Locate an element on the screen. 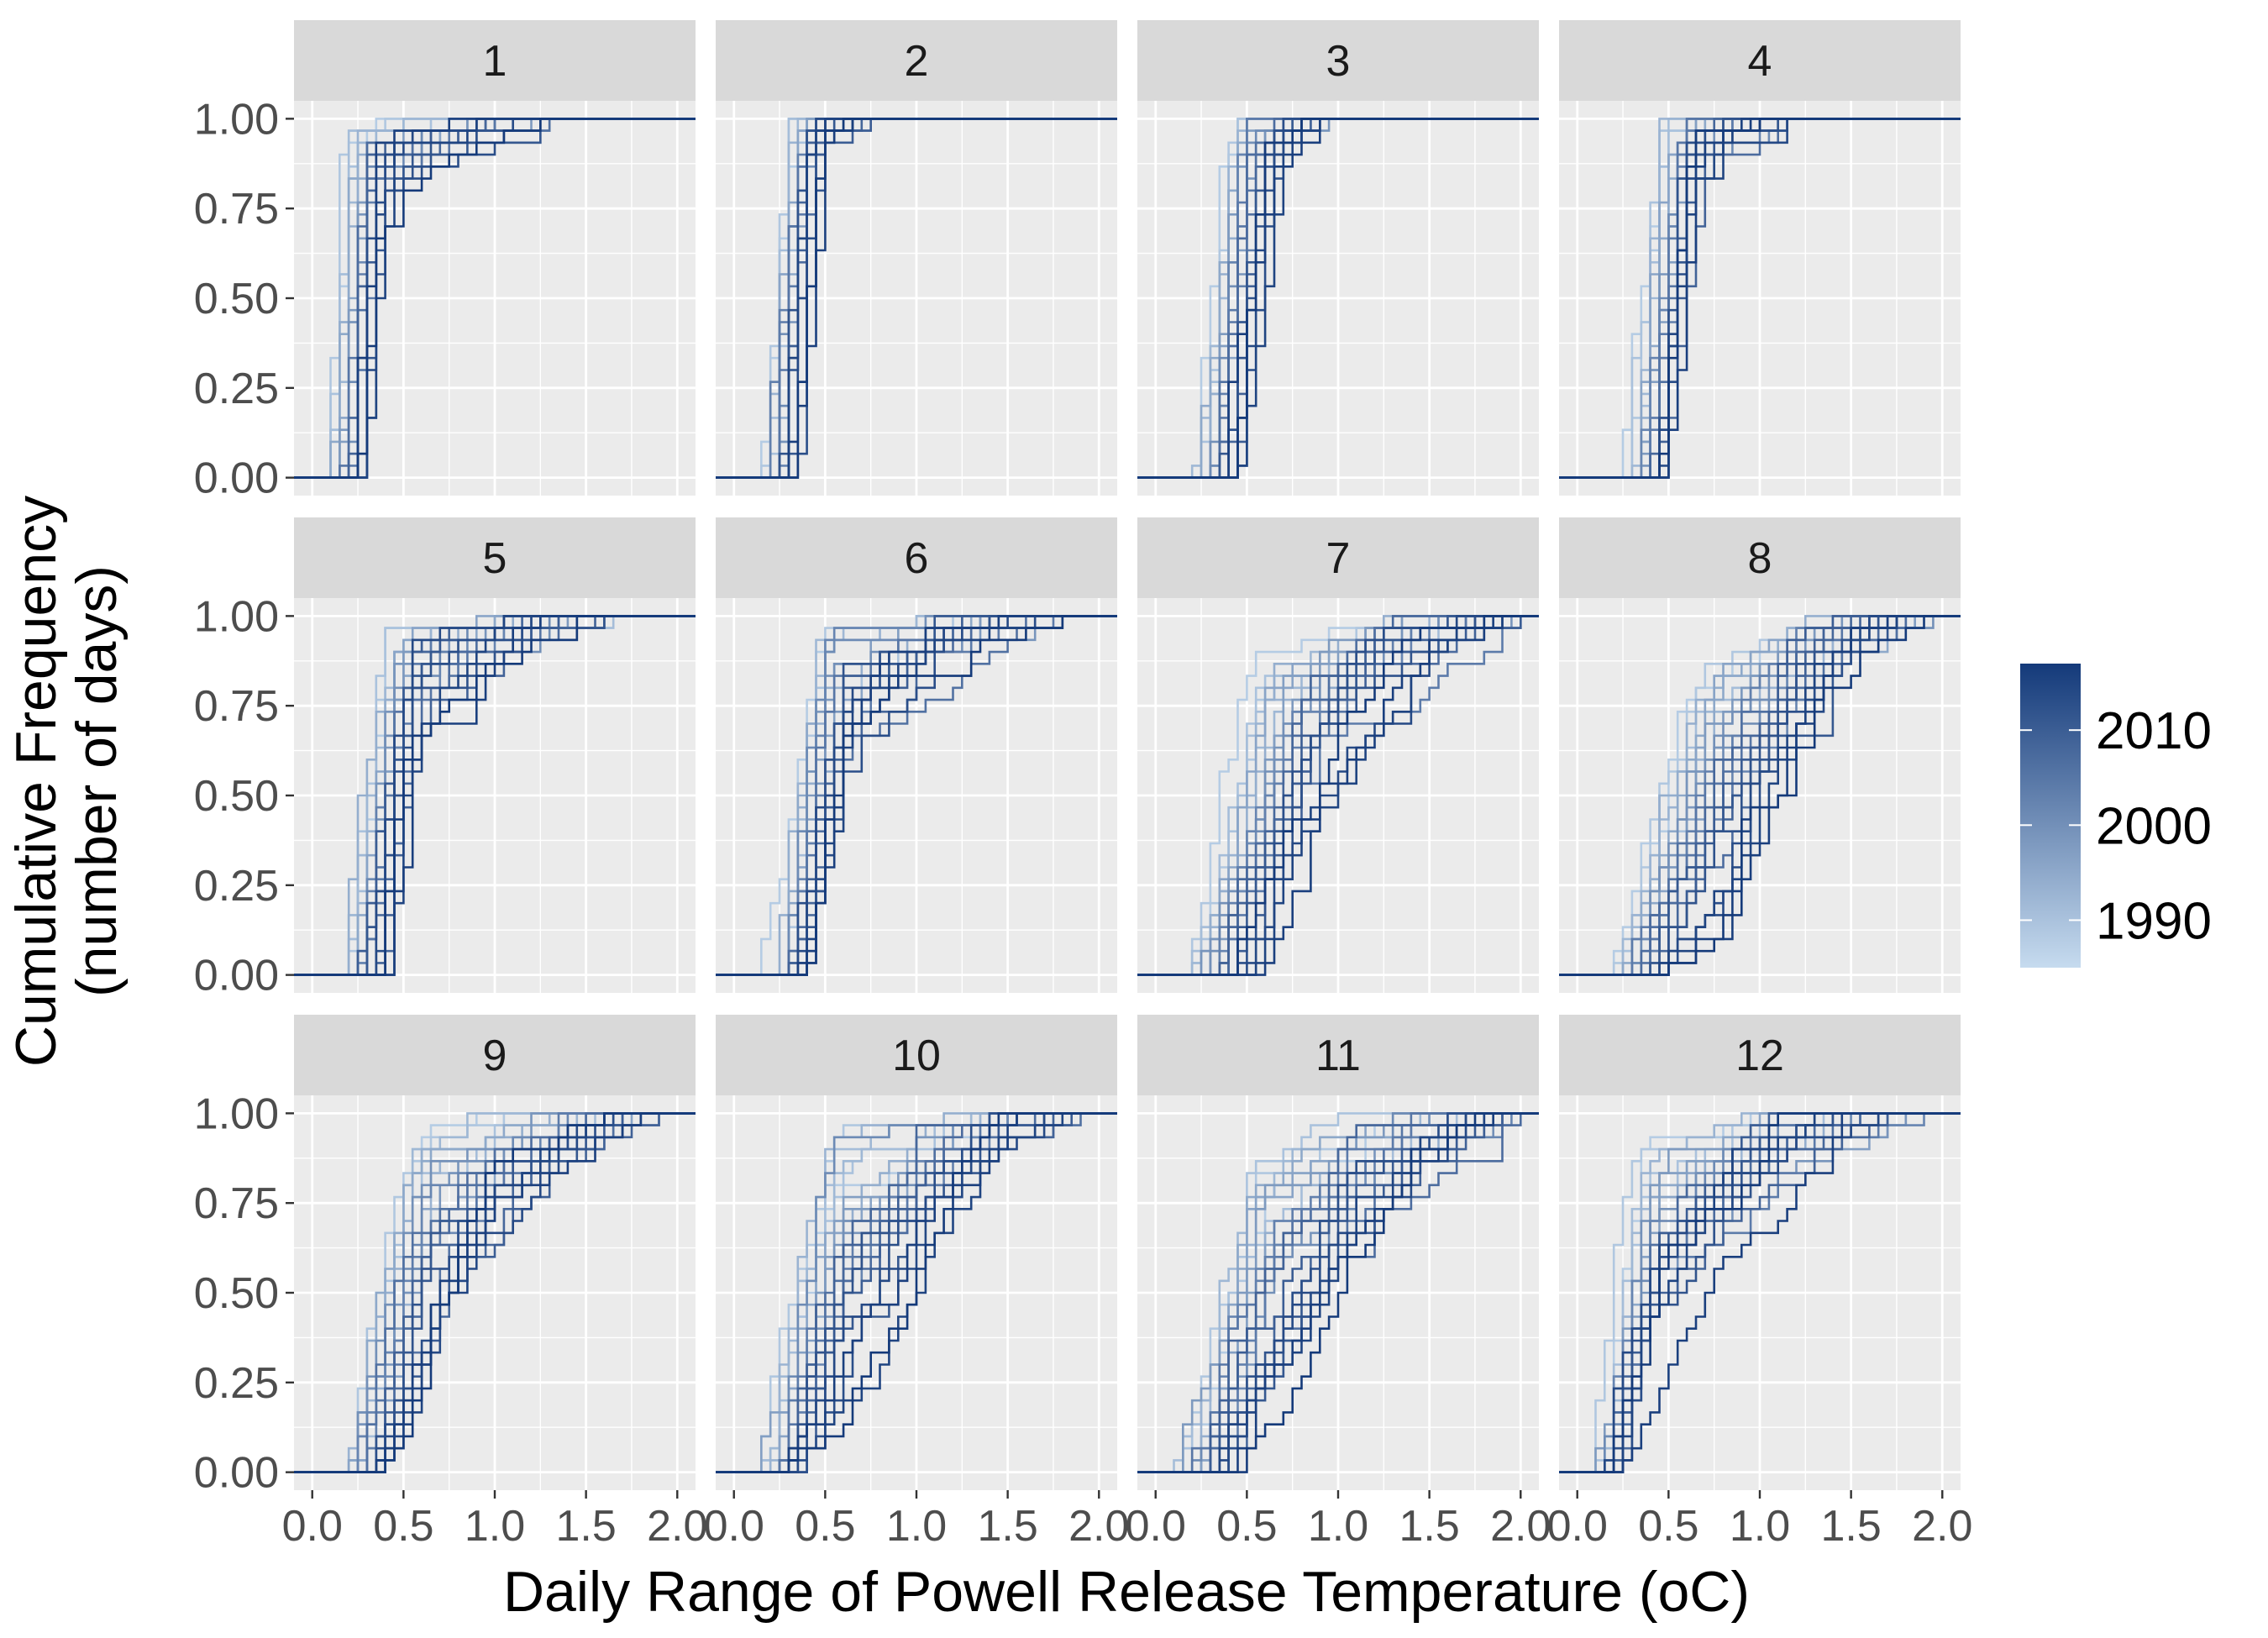  series-line-1993 is located at coordinates (916, 1292).